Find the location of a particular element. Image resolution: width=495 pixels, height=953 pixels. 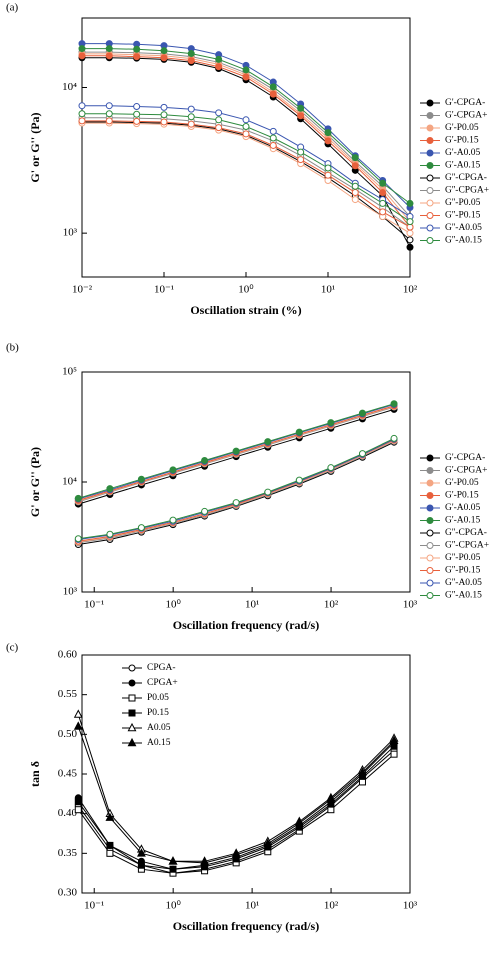

x-tick-label: 10³ is located at coordinates (410, 605).